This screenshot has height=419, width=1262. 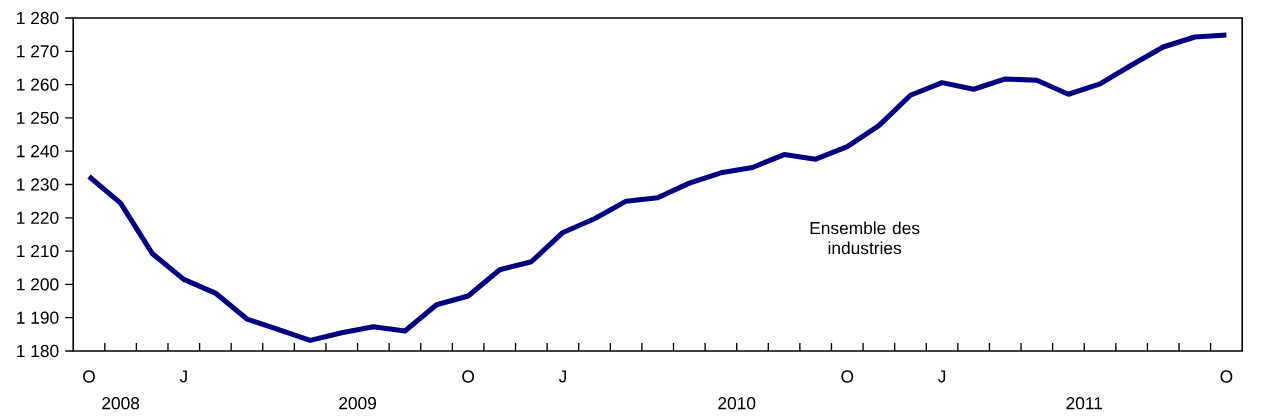 I want to click on text: 2009, so click(x=358, y=403).